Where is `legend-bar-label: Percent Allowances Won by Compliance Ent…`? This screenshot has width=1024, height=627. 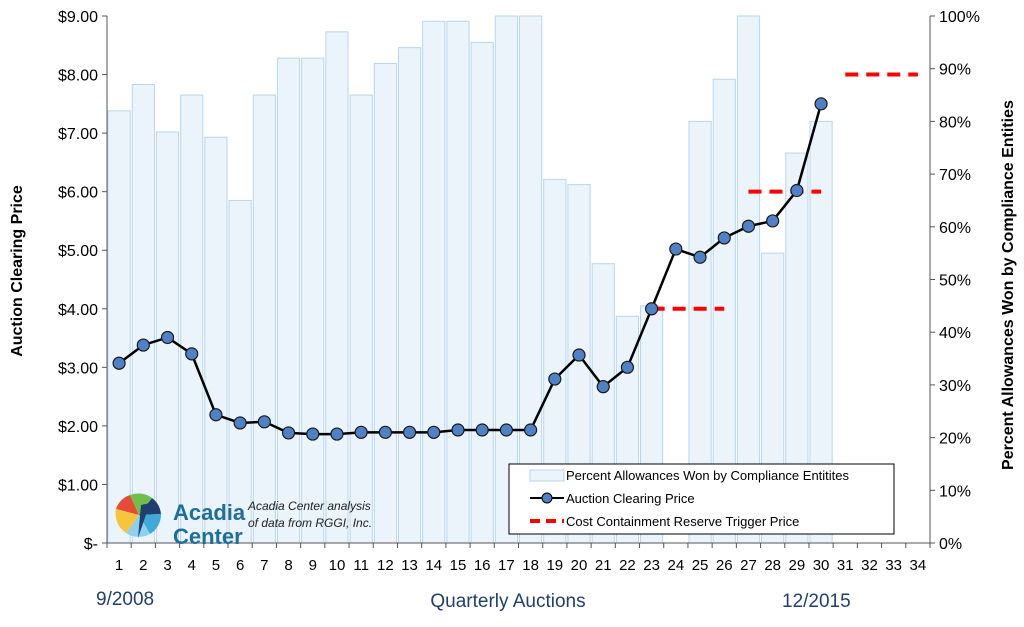 legend-bar-label: Percent Allowances Won by Compliance Ent… is located at coordinates (708, 475).